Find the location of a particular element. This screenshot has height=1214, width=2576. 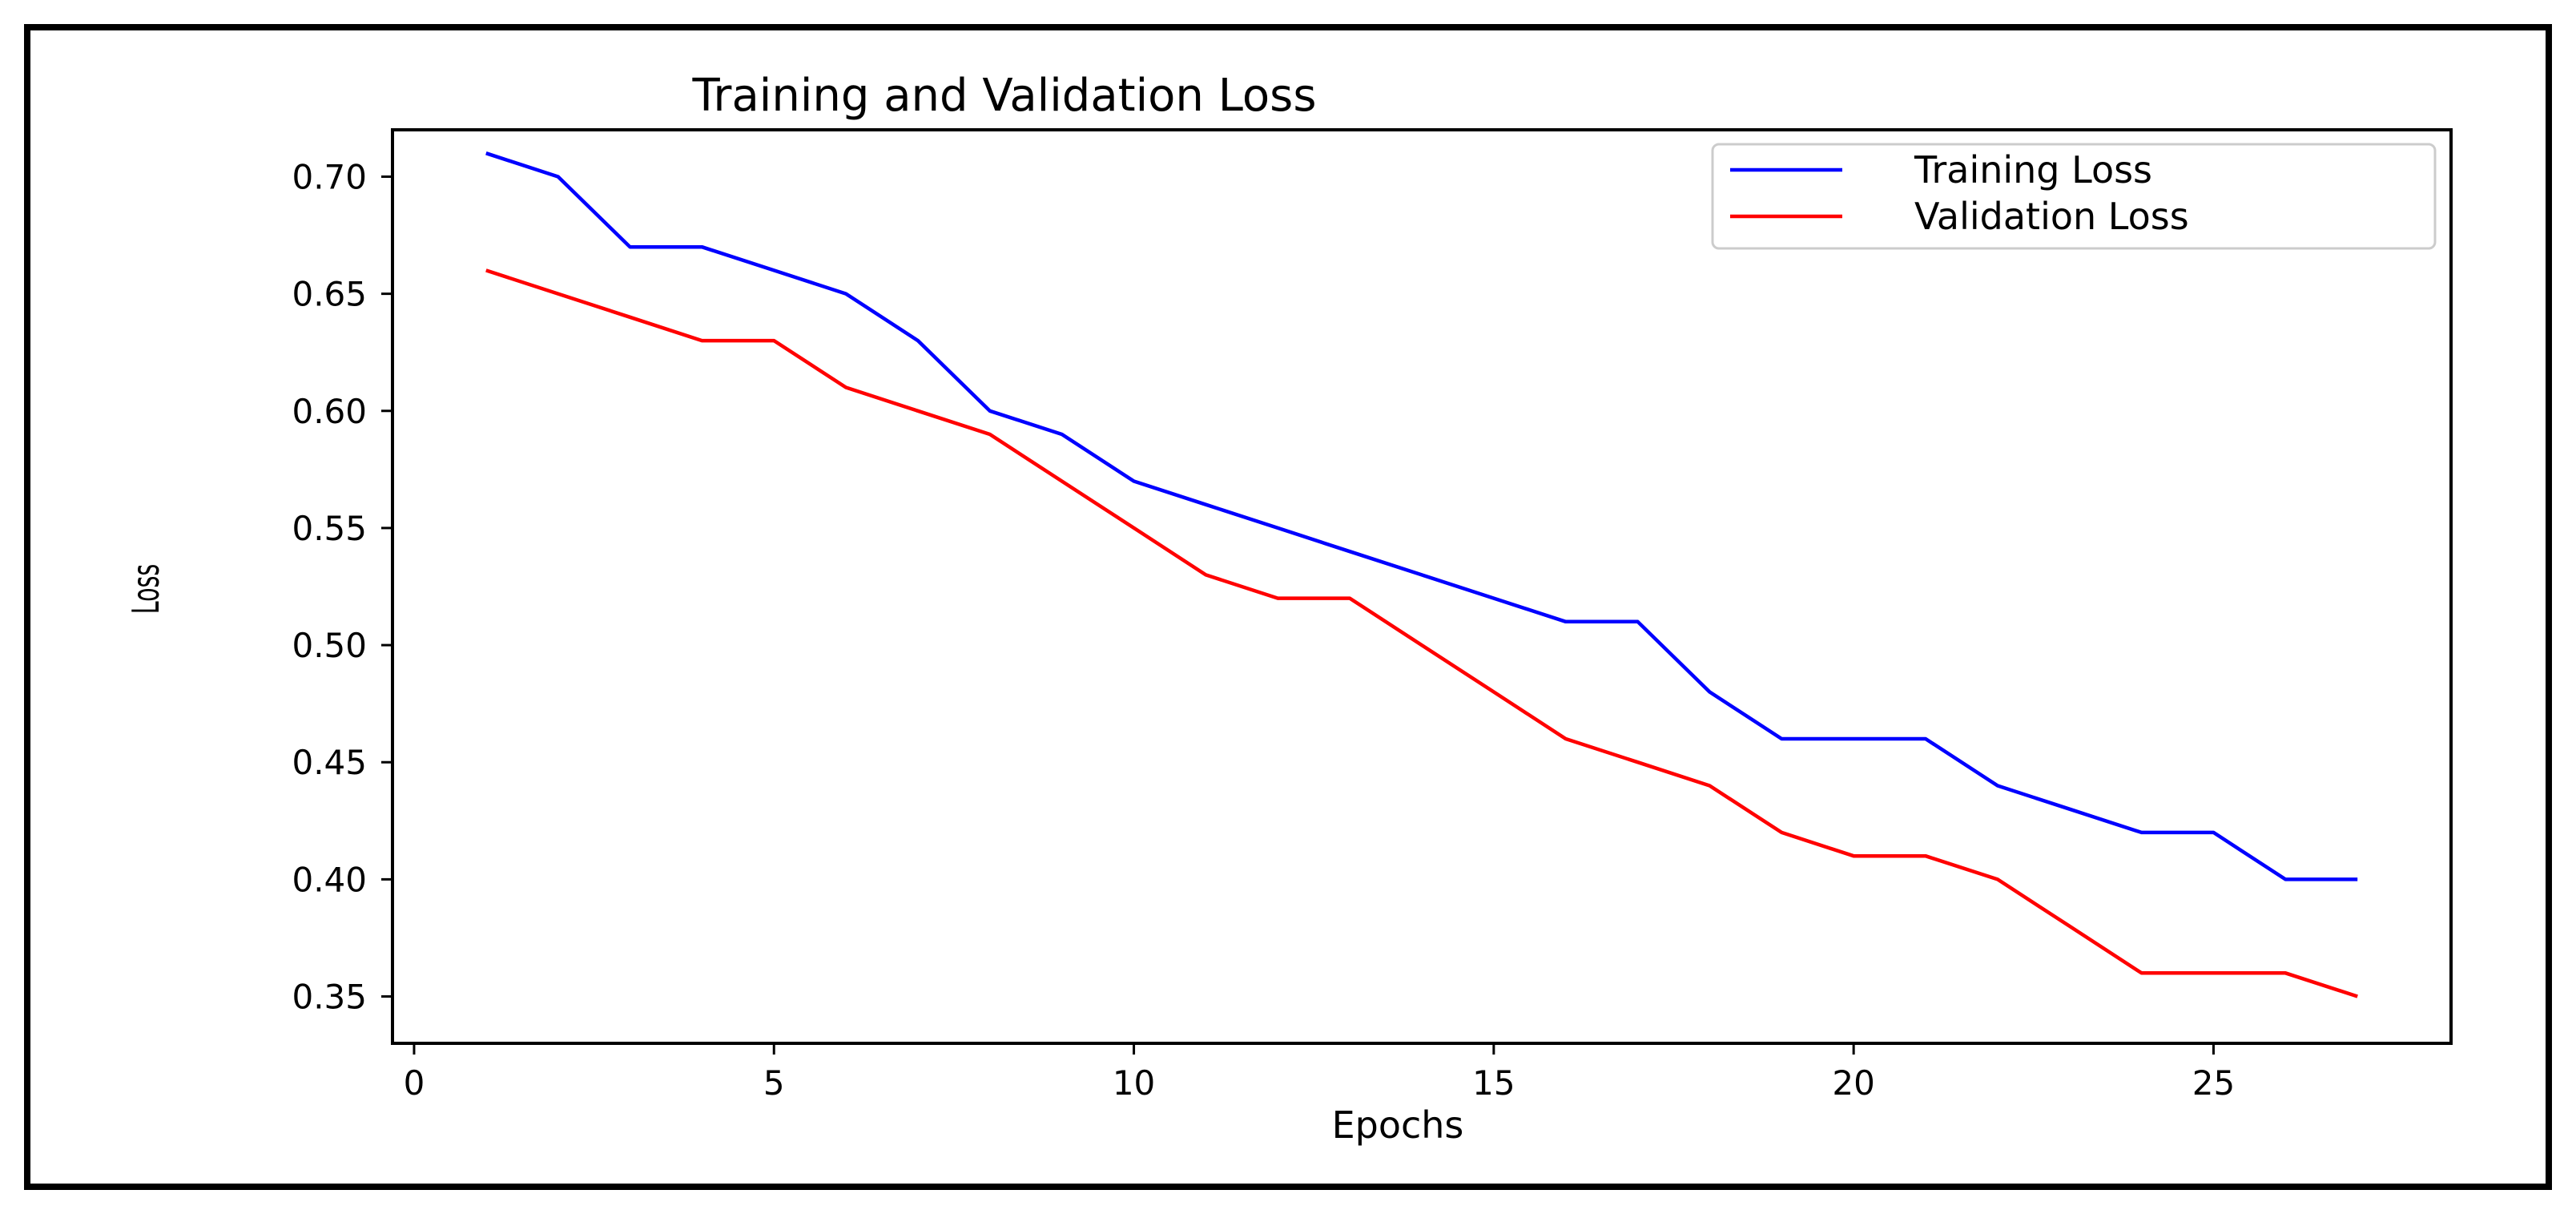

y-axis: 0.35 0.40 0.45 0.50 0.55 0.60 0.65 0.70 is located at coordinates (342, 587).